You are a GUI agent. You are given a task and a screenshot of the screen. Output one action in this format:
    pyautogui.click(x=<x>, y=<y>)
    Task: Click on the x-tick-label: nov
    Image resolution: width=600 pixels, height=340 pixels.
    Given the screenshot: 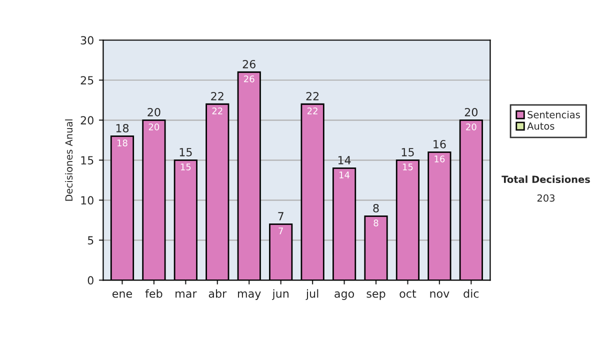 What is the action you would take?
    pyautogui.click(x=440, y=294)
    